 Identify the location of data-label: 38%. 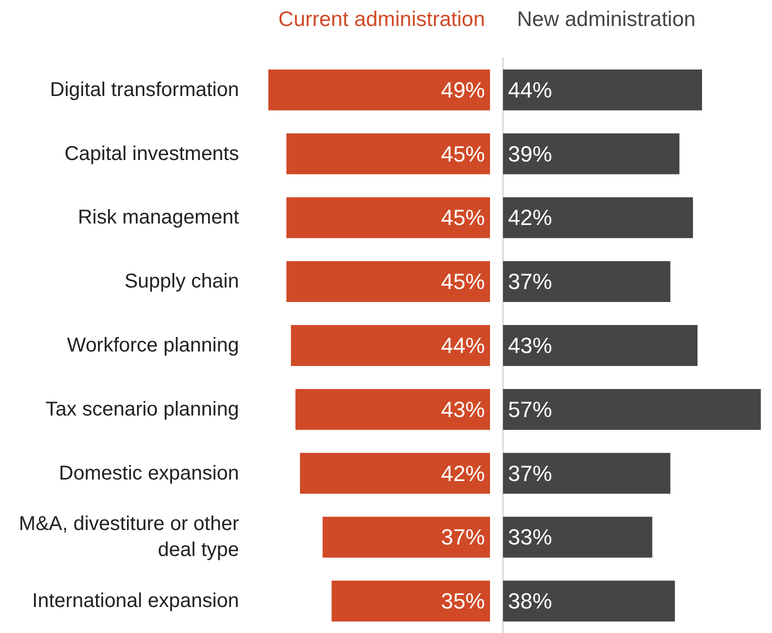
(530, 601).